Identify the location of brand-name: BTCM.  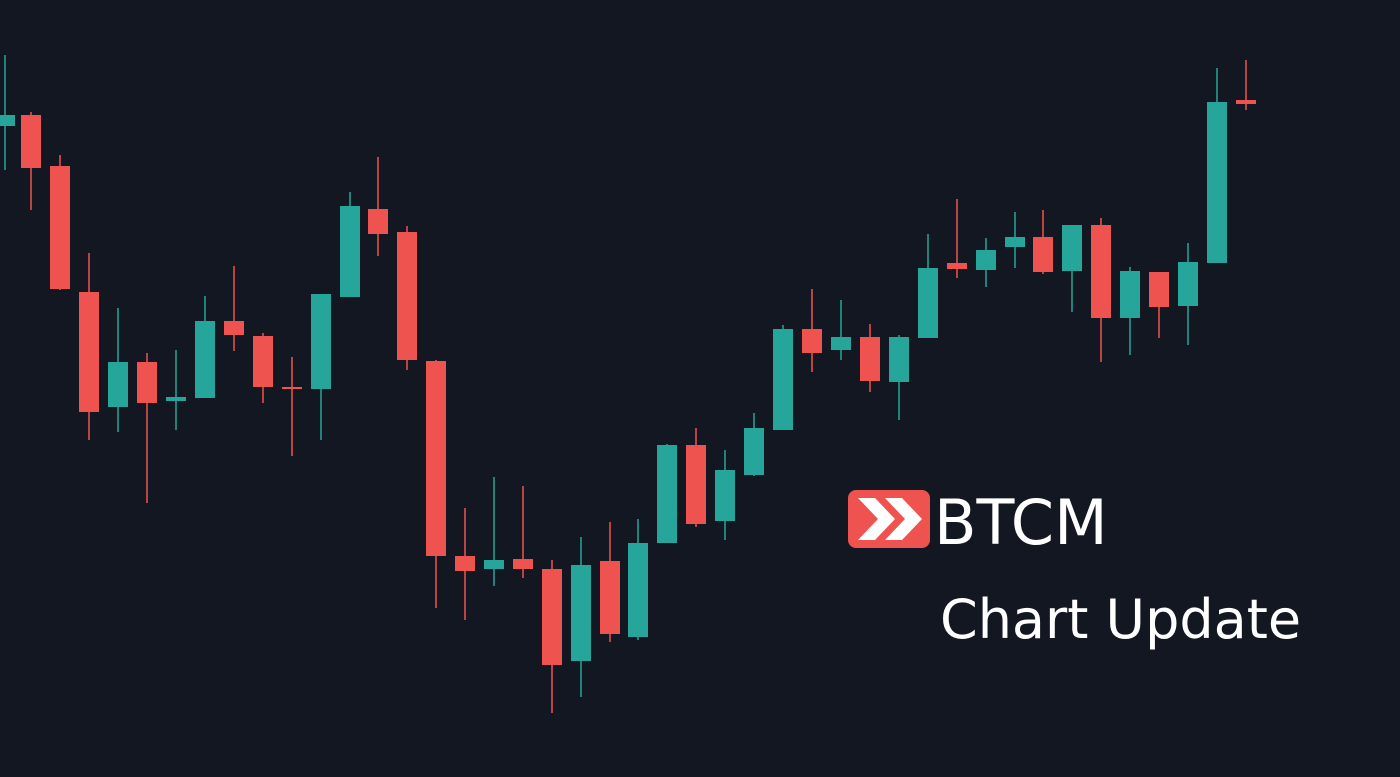
(1021, 522).